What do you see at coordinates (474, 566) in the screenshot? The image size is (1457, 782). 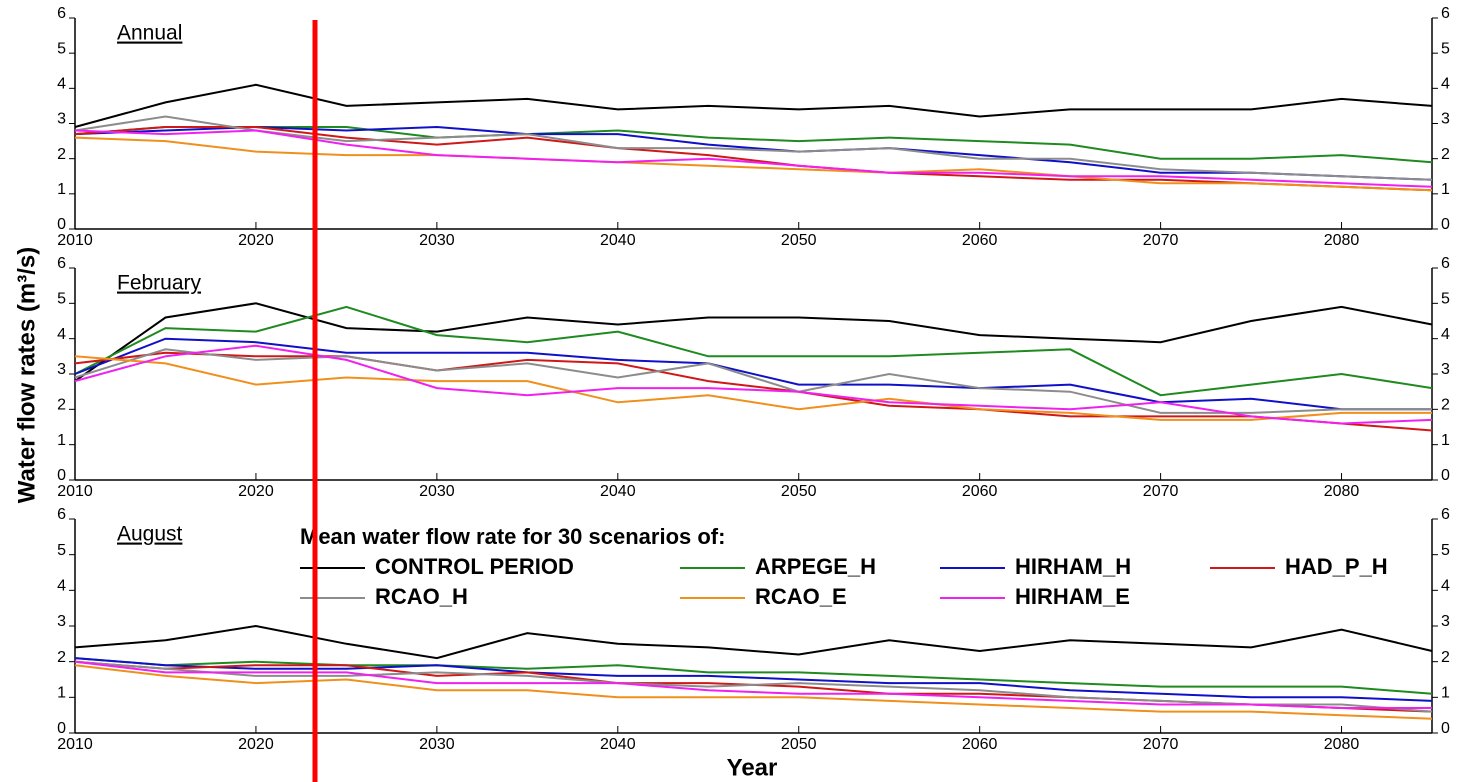 I see `legend-label: CONTROL PERIOD` at bounding box center [474, 566].